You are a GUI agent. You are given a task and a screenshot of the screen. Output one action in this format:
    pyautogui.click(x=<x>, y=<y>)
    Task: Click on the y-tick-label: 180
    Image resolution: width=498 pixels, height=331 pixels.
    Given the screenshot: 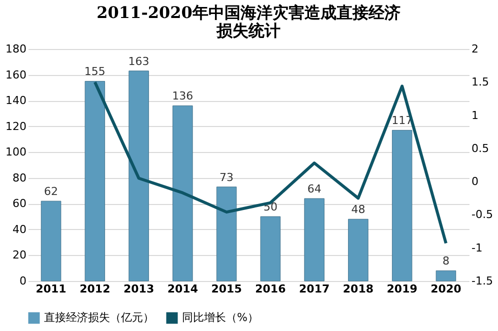 What is the action you would take?
    pyautogui.click(x=16, y=49)
    